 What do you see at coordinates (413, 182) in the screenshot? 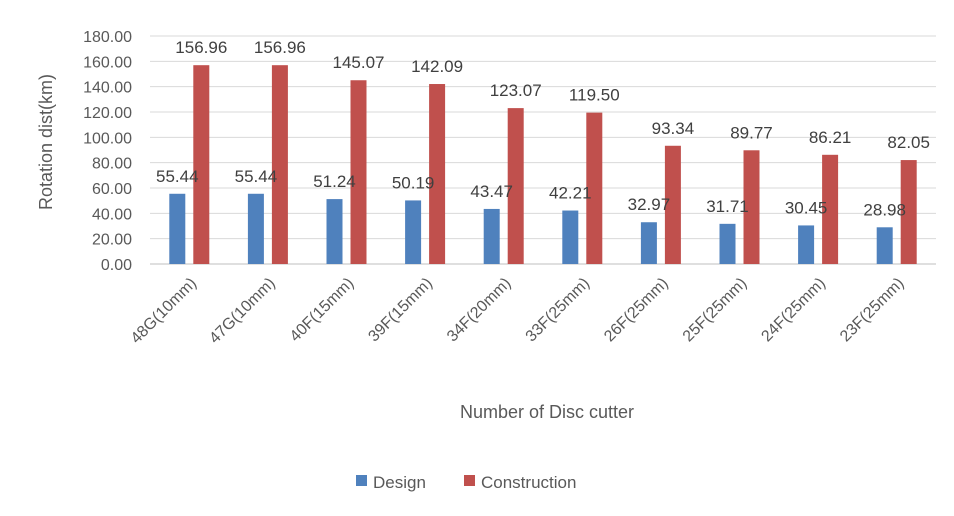
I see `data-label-design: 50.19` at bounding box center [413, 182].